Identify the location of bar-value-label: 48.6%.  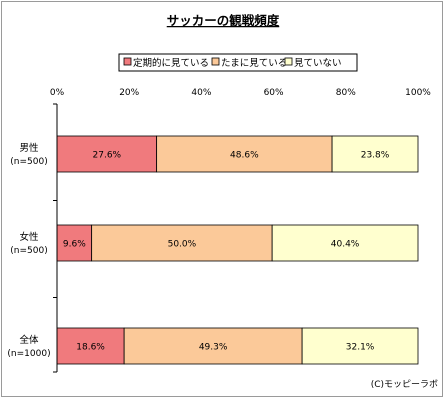
(244, 156).